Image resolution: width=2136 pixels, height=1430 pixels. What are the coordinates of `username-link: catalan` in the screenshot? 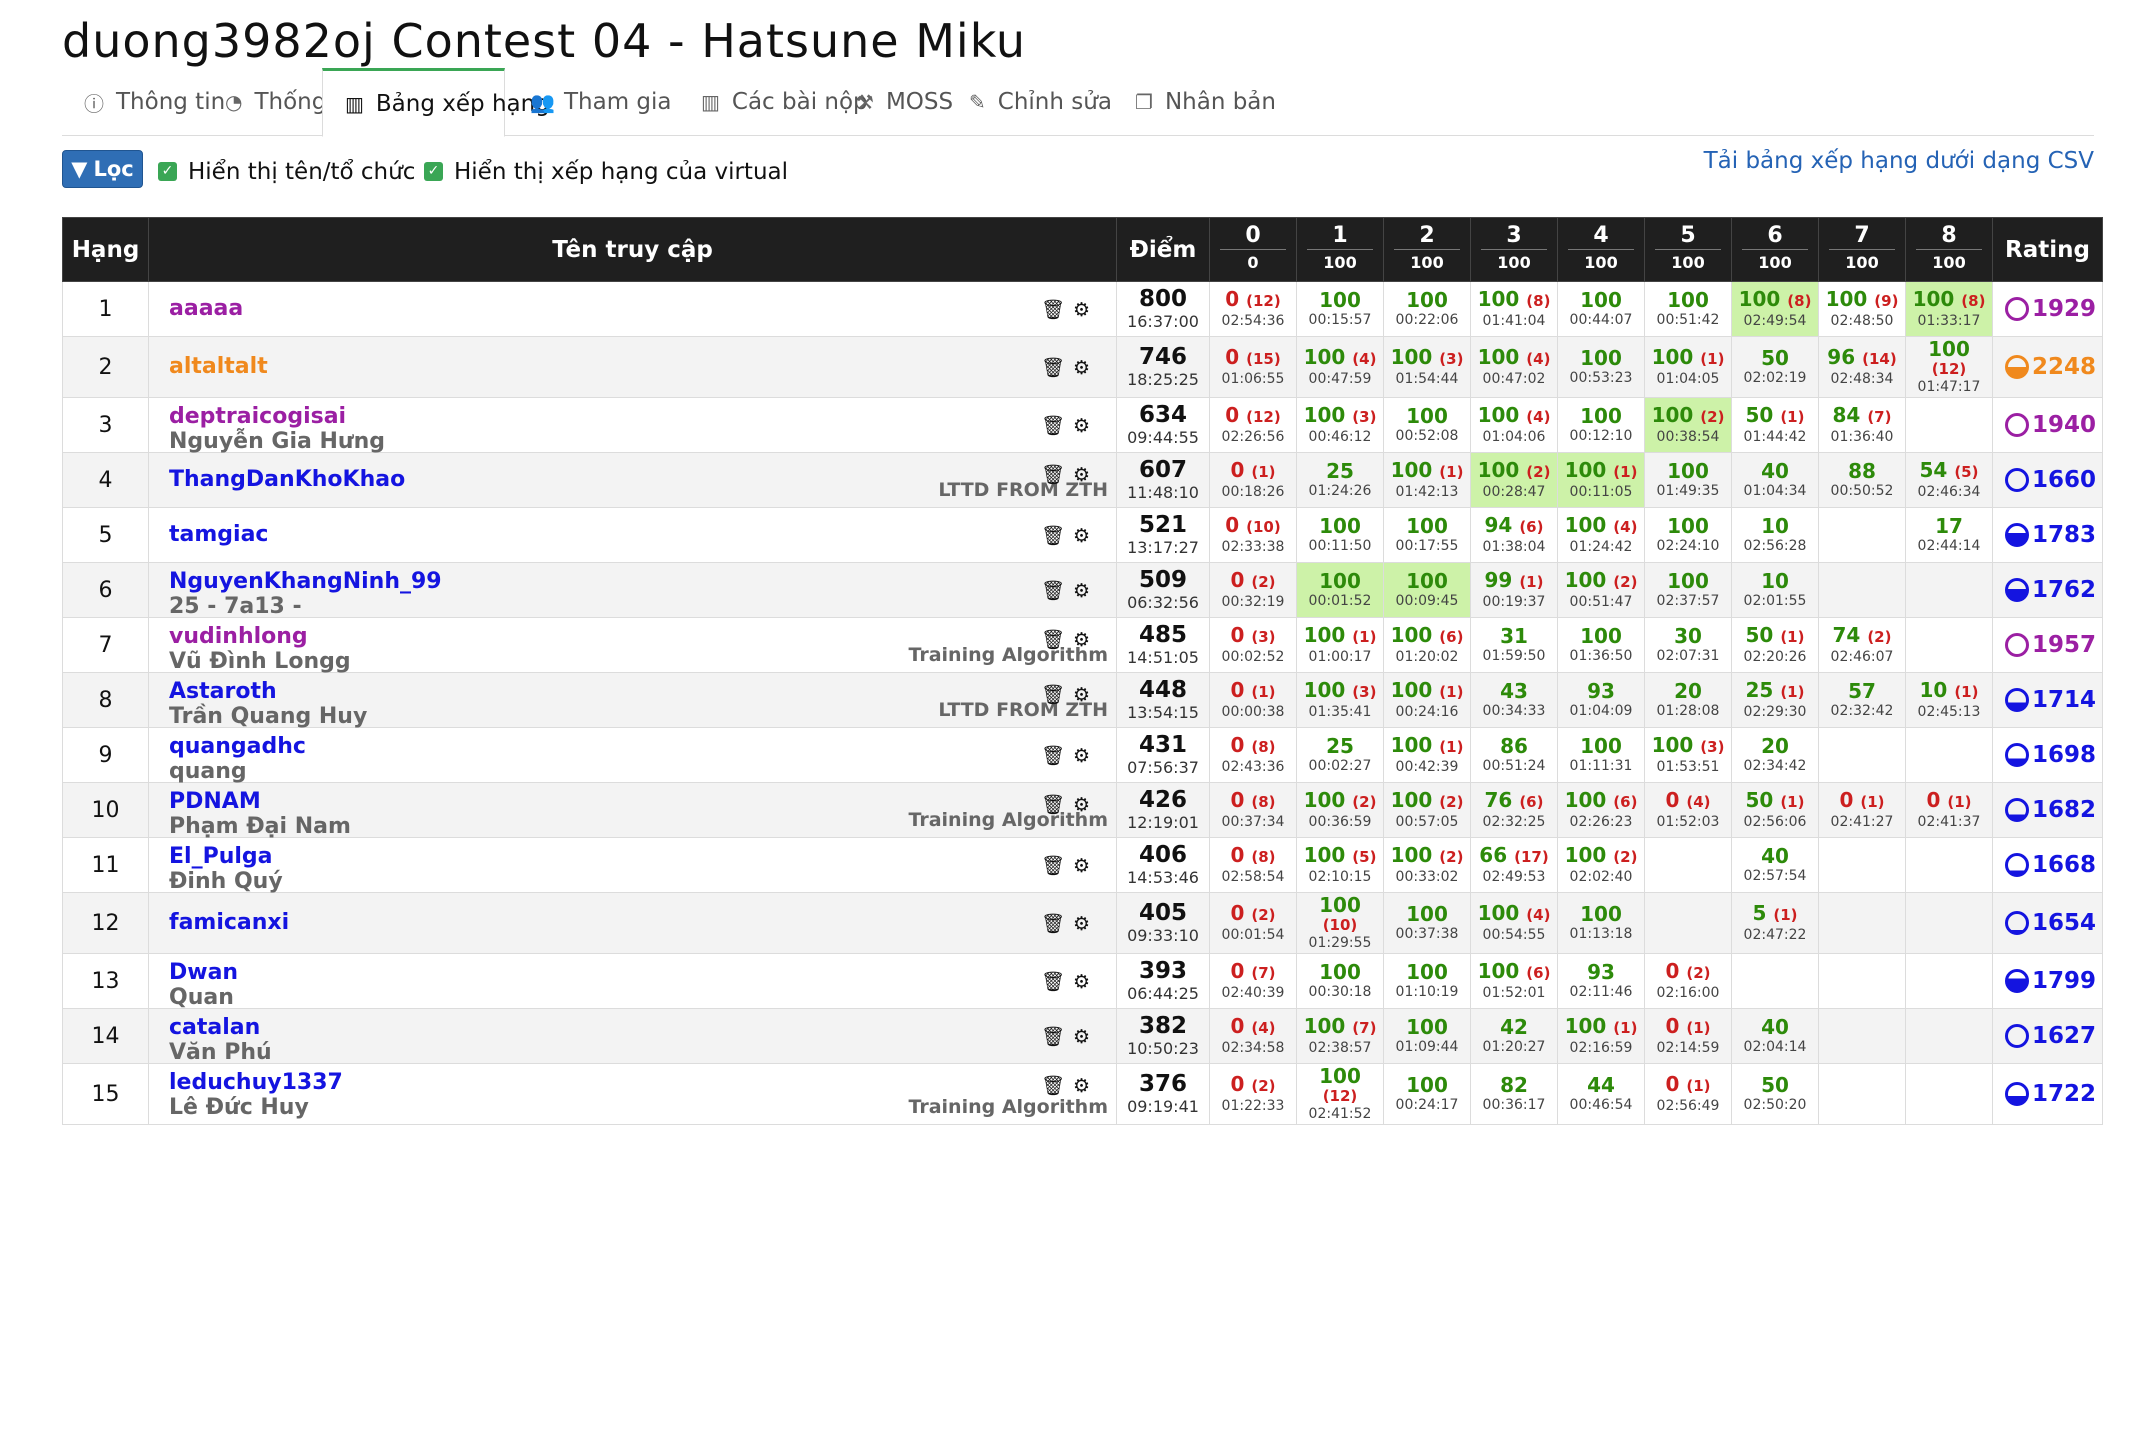 It's located at (215, 1027).